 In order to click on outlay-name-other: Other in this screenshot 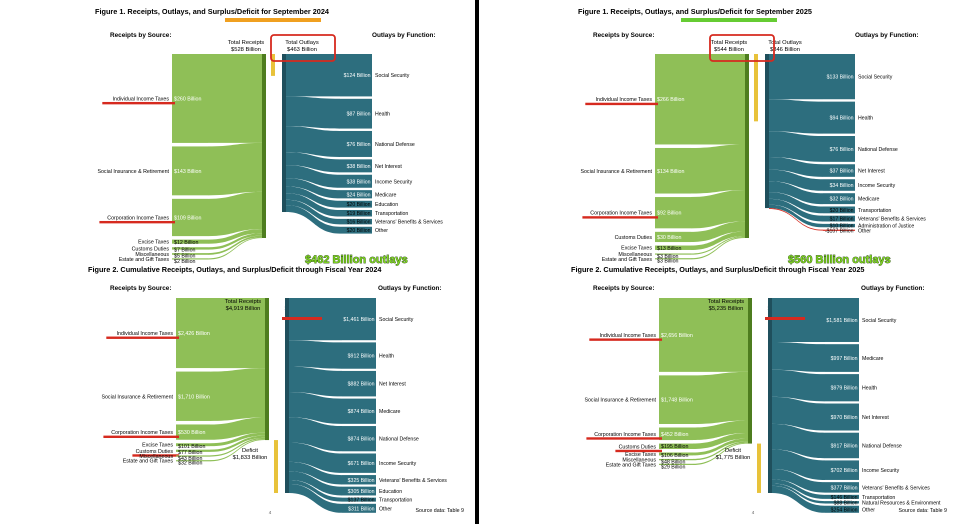, I will do `click(864, 231)`.